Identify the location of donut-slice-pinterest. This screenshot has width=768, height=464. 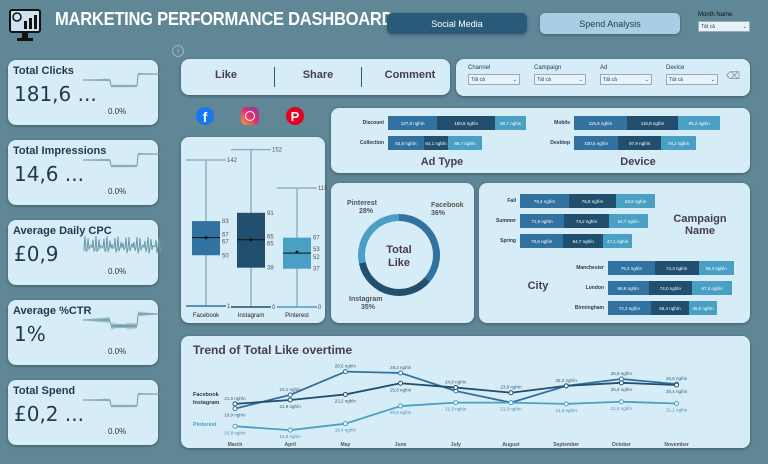
(378, 239).